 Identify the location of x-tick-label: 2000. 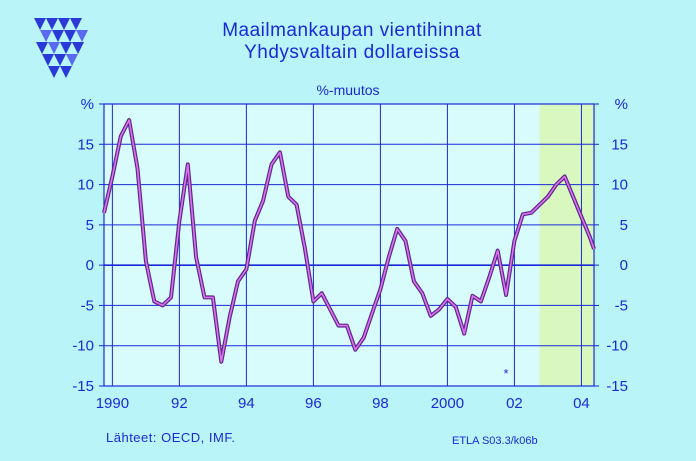
(447, 403).